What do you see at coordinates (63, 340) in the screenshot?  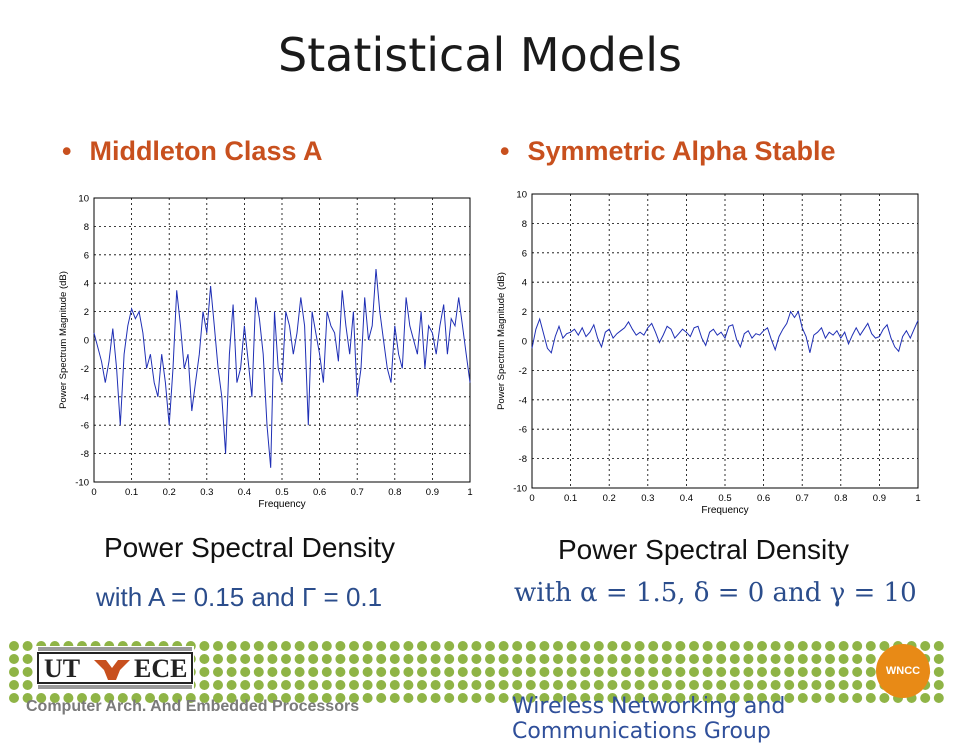 I see `y-axis-label: Power Spectrum Magnitude (dB)` at bounding box center [63, 340].